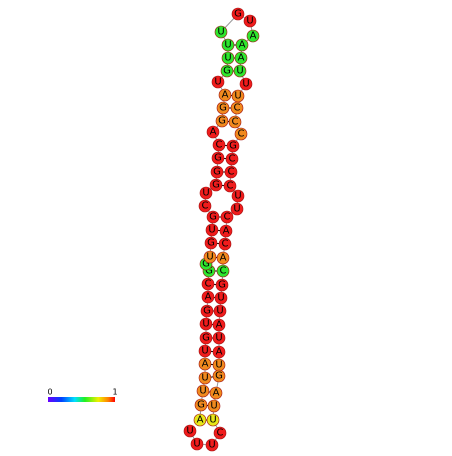 The height and width of the screenshot is (456, 452). What do you see at coordinates (49, 392) in the screenshot?
I see `scale-min-label: 0` at bounding box center [49, 392].